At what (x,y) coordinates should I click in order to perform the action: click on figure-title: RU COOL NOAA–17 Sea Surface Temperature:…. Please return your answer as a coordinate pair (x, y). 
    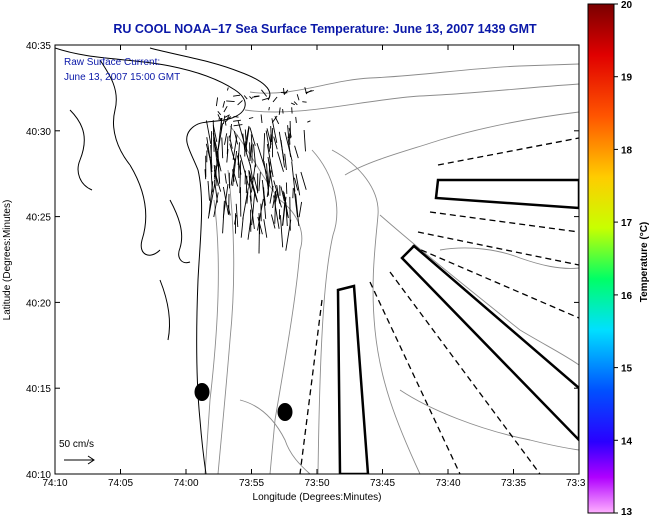
    Looking at the image, I should click on (325, 29).